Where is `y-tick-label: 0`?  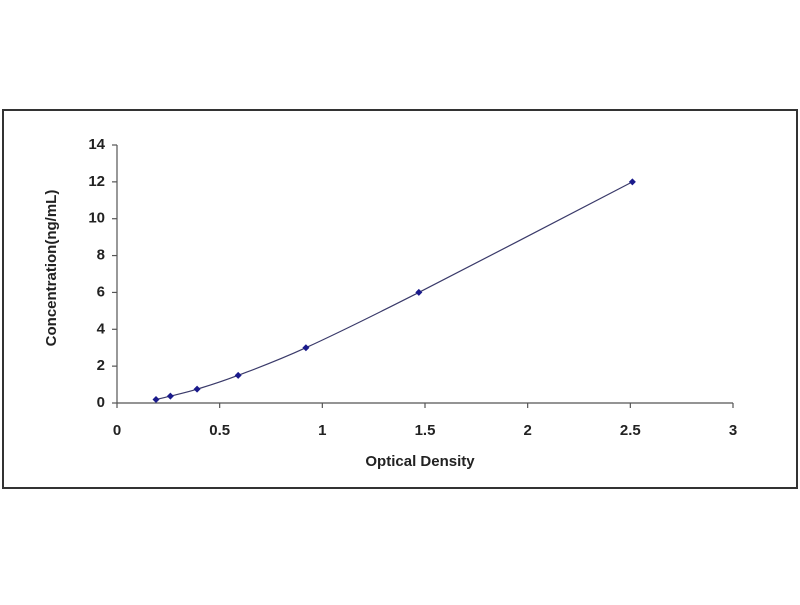 y-tick-label: 0 is located at coordinates (101, 402).